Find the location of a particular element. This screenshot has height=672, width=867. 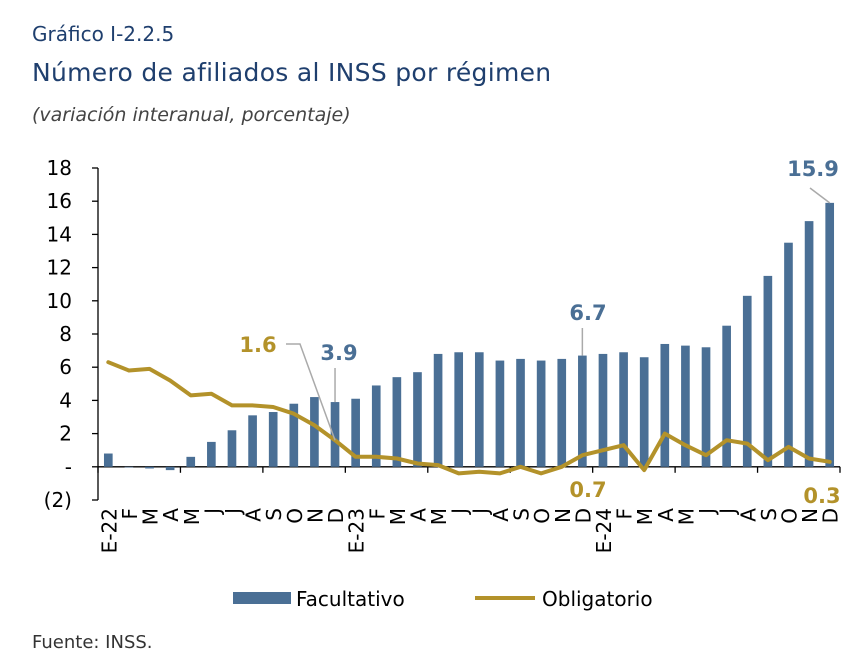

x-tick-label: E-22 is located at coordinates (109, 530).